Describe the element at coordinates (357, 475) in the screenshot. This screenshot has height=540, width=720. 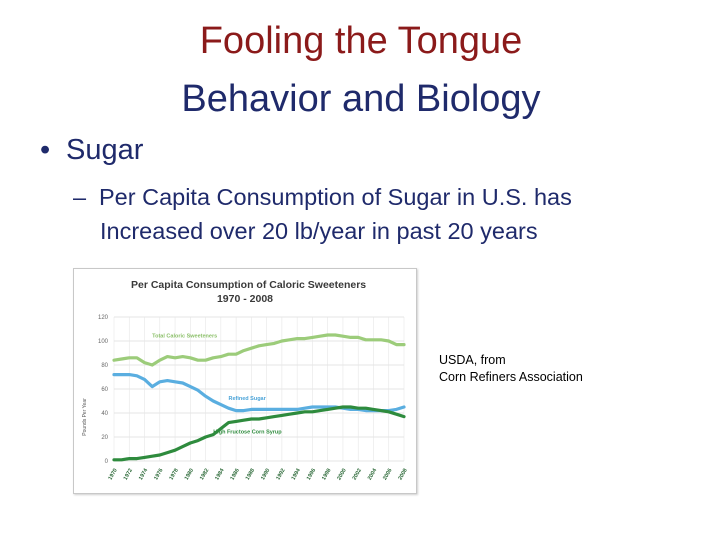
I see `x-tick-label: 2002` at that location.